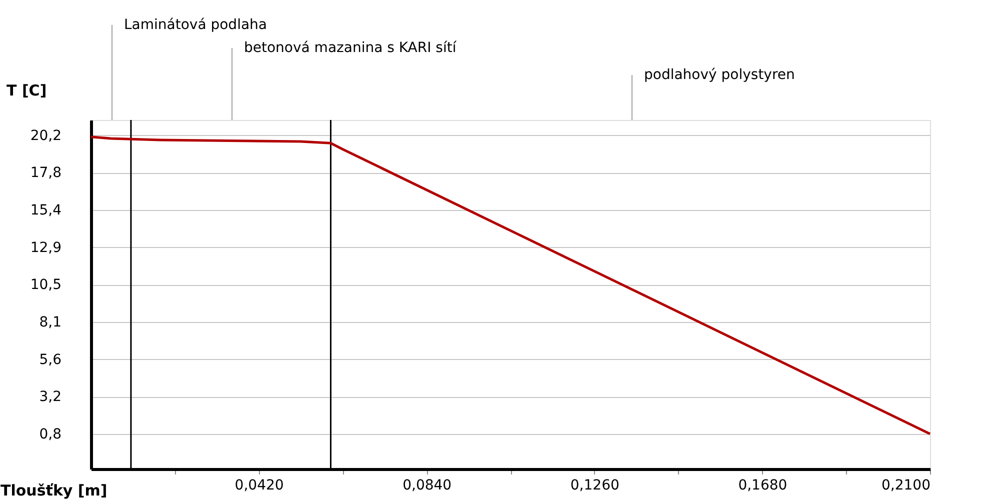 This screenshot has height=504, width=983. Describe the element at coordinates (46, 248) in the screenshot. I see `y-tick-label: 12,9` at that location.